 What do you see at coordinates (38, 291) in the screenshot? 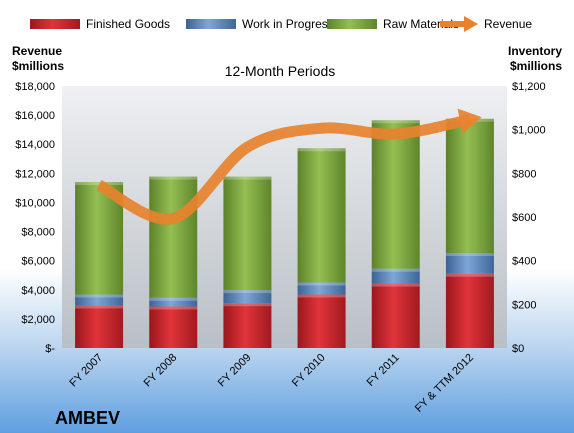
I see `left-tick-label: $4,000` at bounding box center [38, 291].